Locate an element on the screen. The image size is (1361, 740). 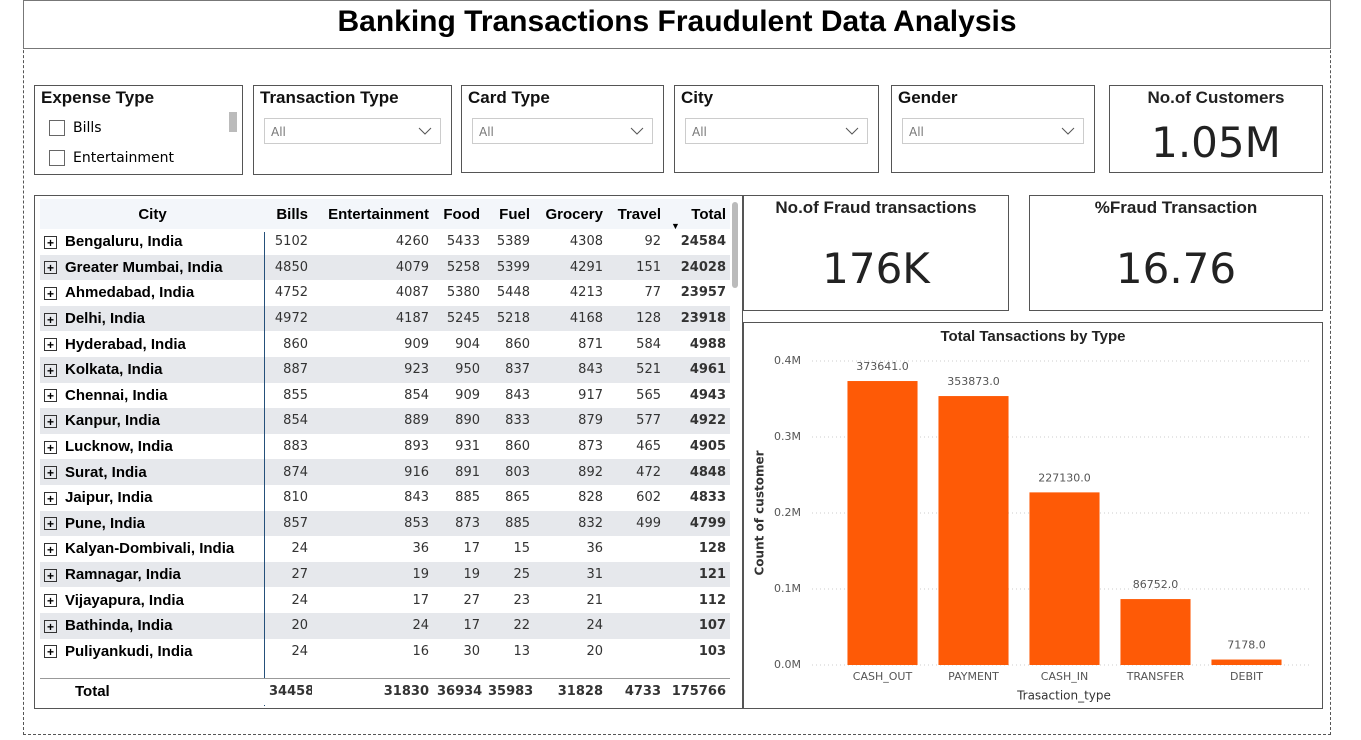
kpi-card: No.of Customers 1.05M is located at coordinates (1216, 129).